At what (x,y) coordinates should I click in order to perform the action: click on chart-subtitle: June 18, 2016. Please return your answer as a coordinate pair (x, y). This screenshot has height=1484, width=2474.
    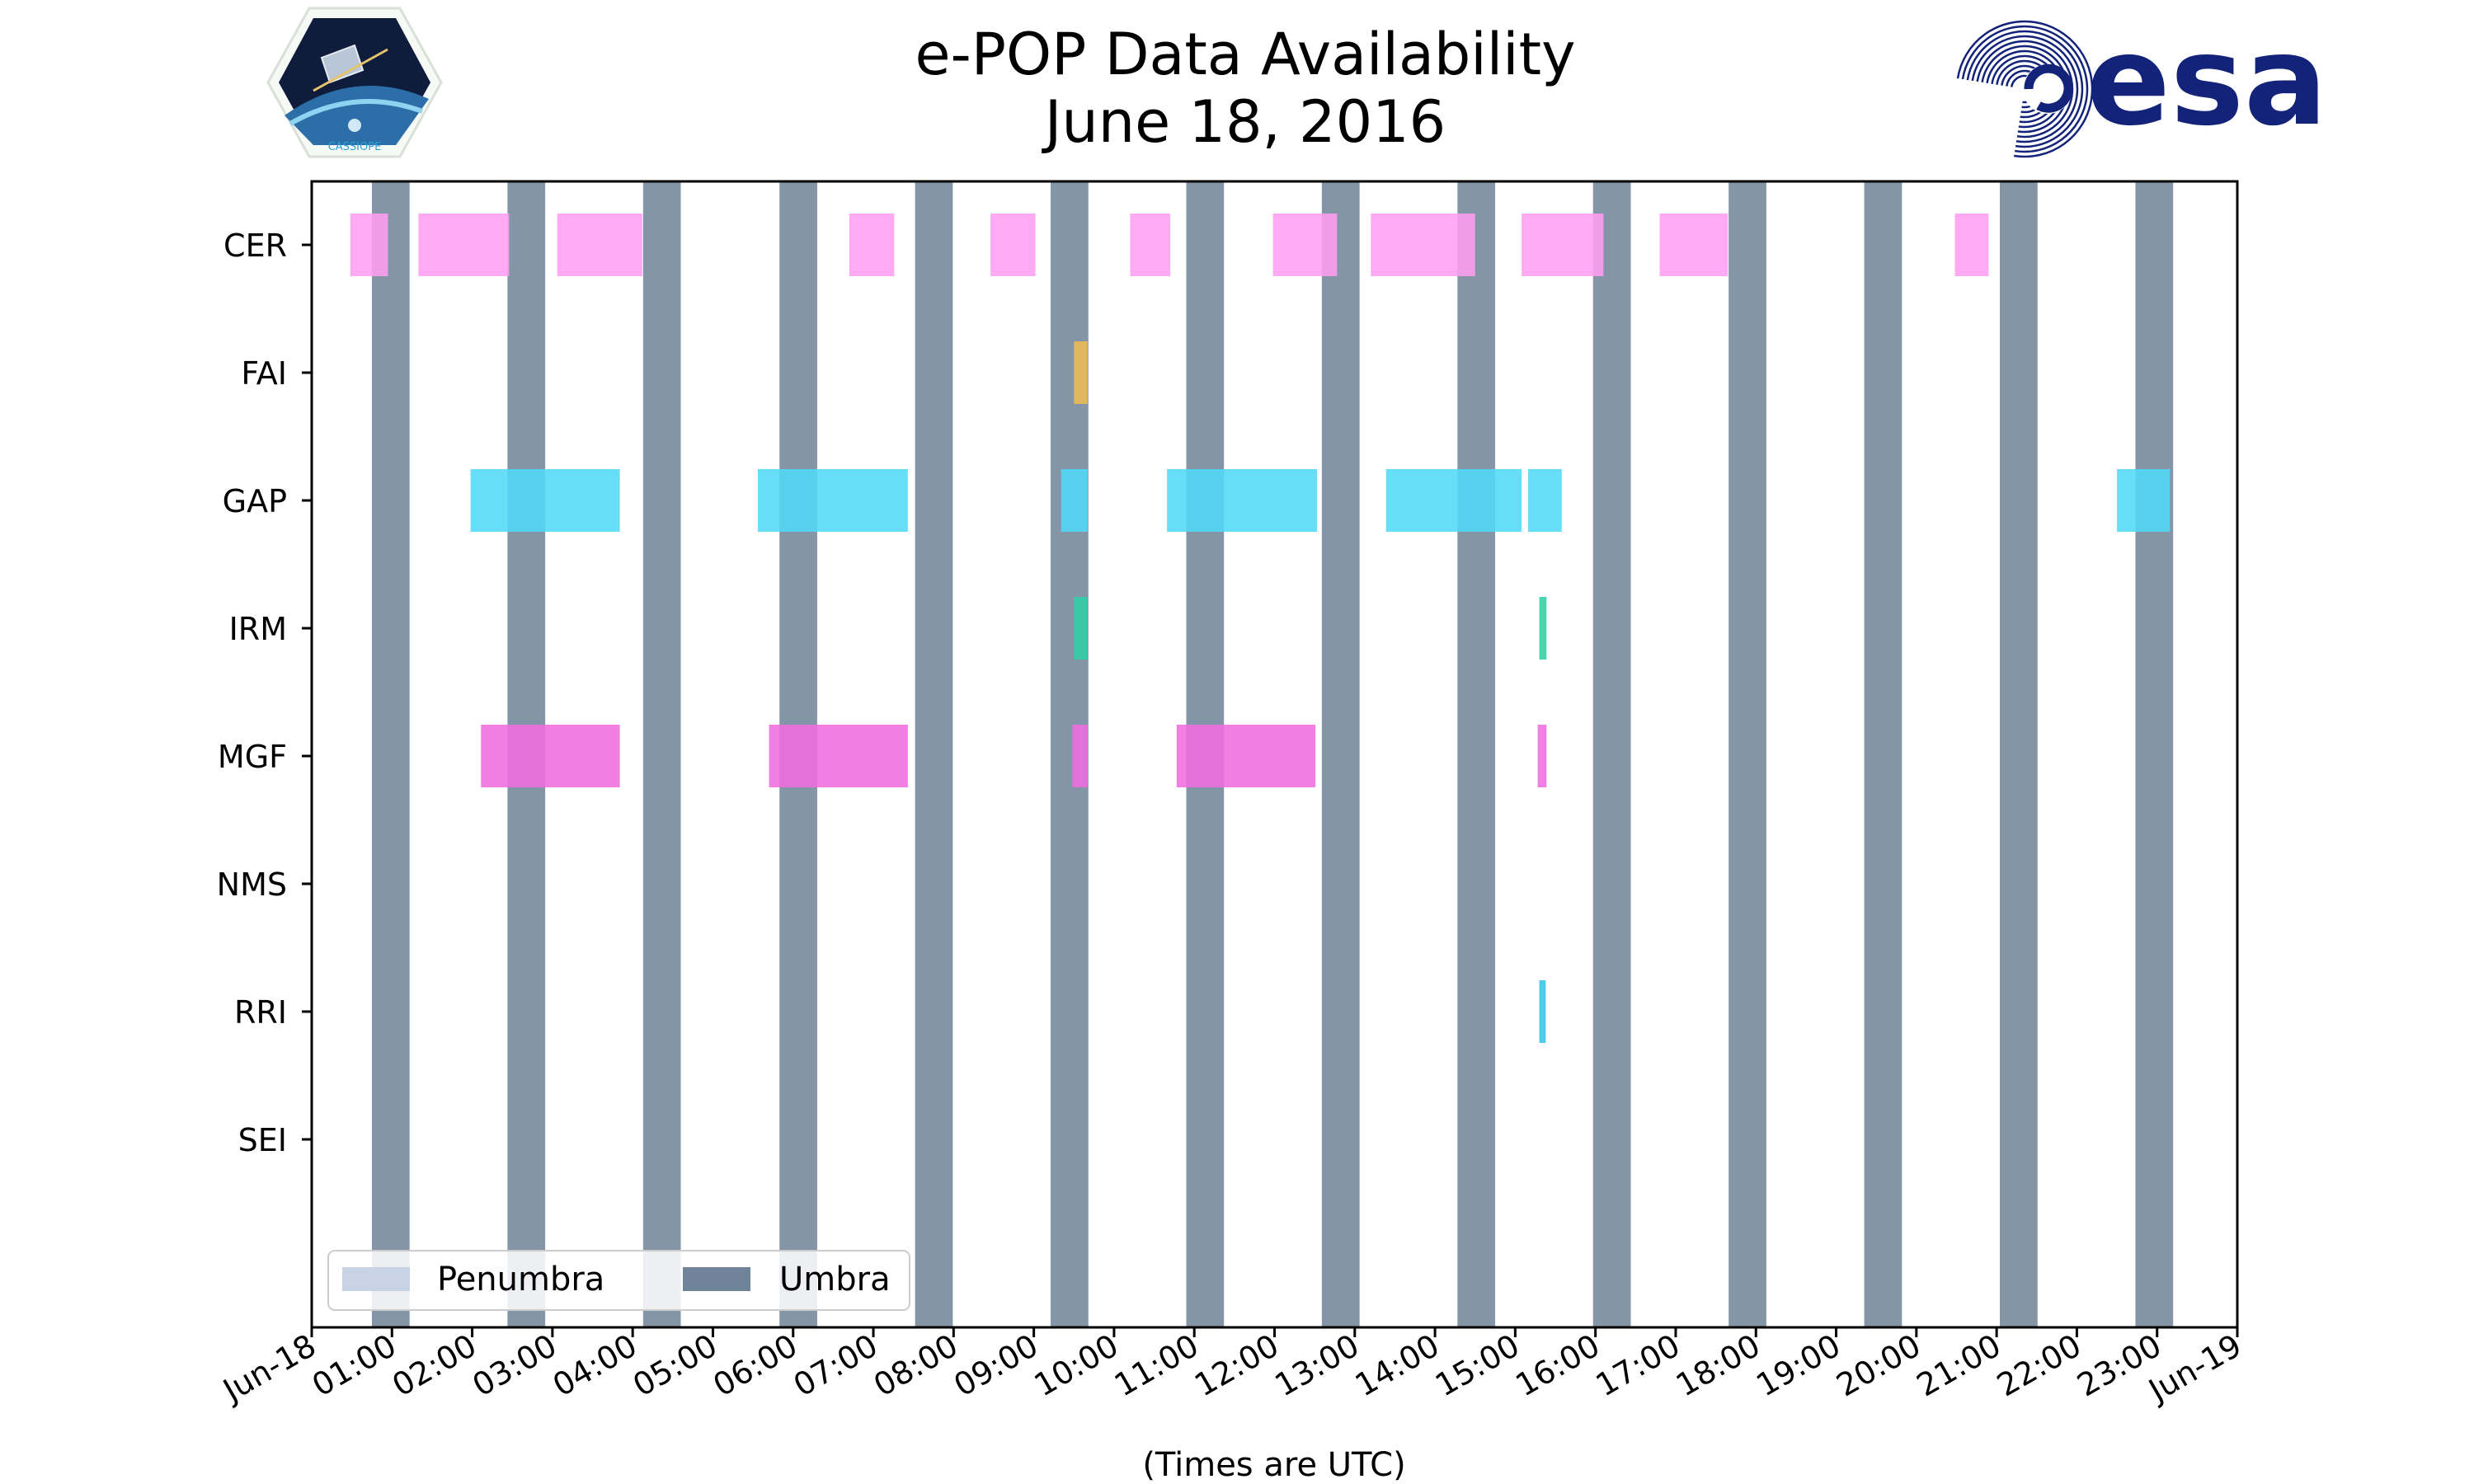
    Looking at the image, I should click on (1244, 122).